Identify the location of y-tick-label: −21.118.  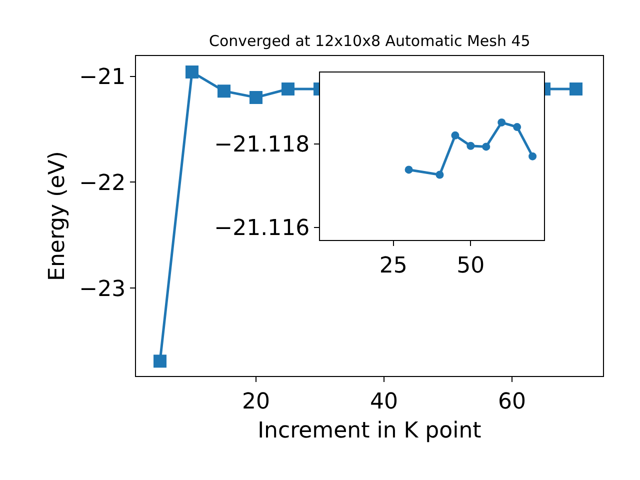
(262, 145).